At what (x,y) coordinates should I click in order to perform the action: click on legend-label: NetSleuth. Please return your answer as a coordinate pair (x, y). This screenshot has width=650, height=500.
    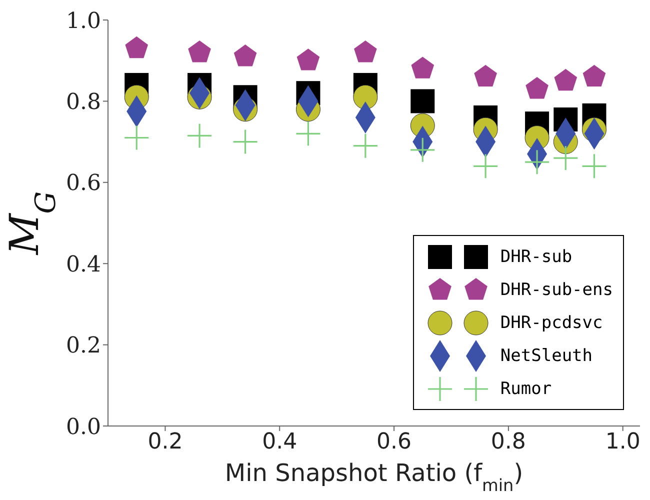
    Looking at the image, I should click on (546, 356).